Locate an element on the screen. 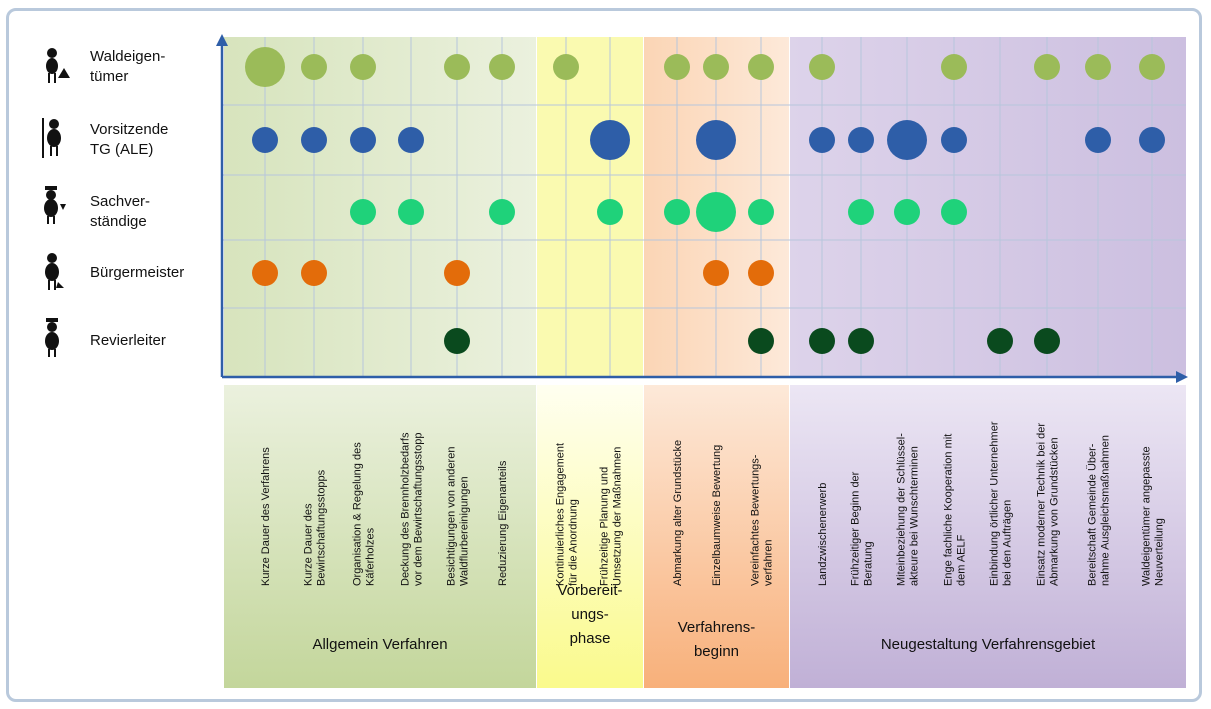  column-label: Frühzeitige Planung und is located at coordinates (605, 526).